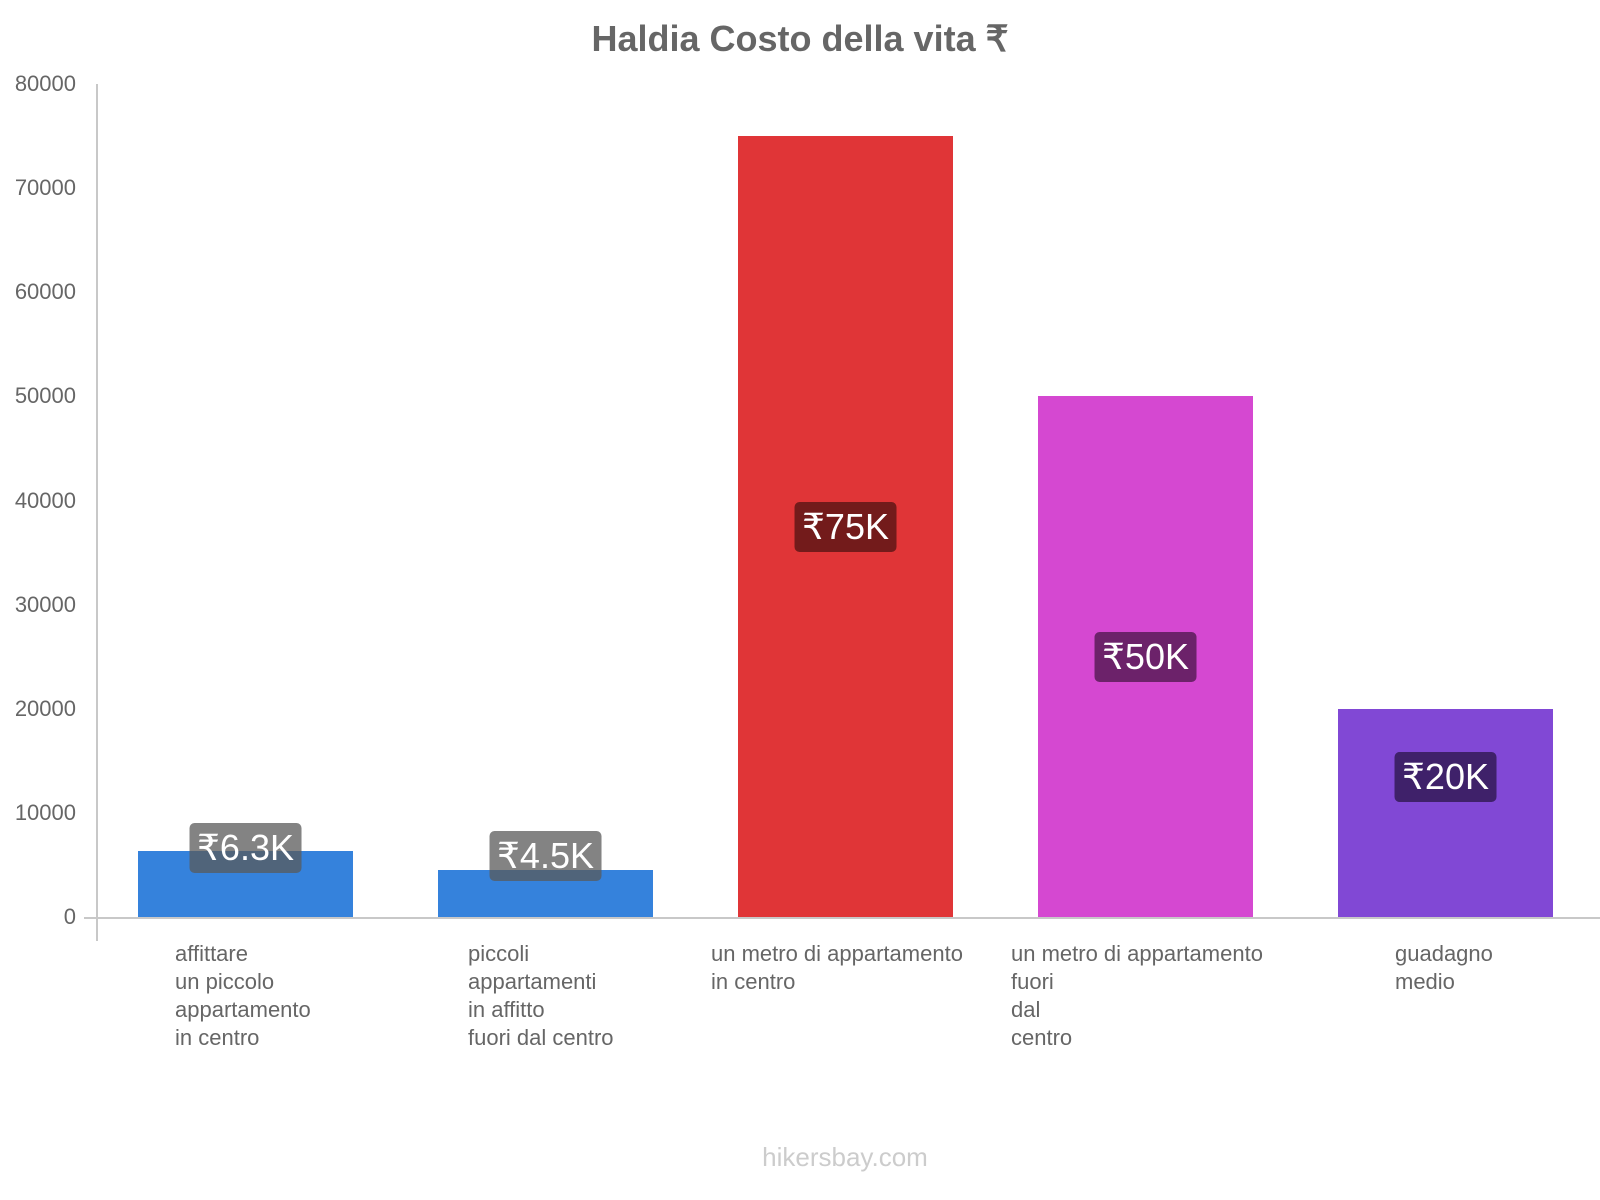  Describe the element at coordinates (845, 1157) in the screenshot. I see `footer-watermark: hikersbay.com` at that location.